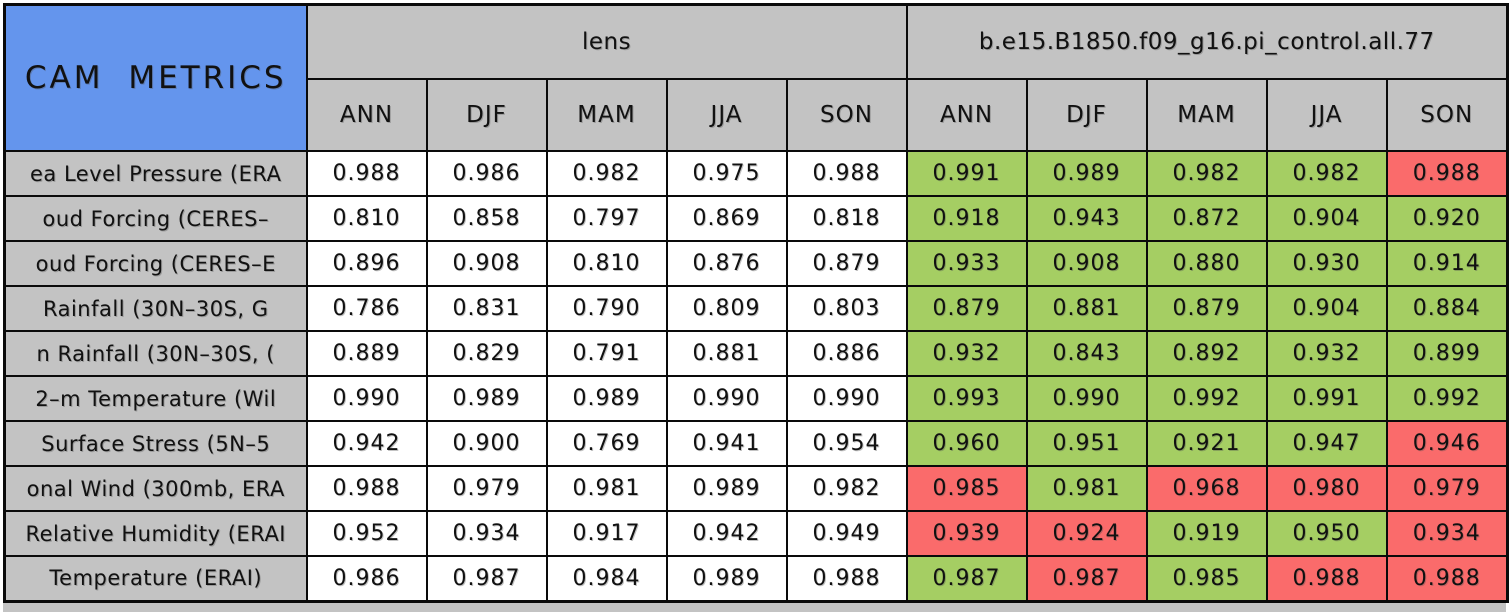  What do you see at coordinates (1086, 353) in the screenshot?
I see `control-value-cell-good: 0.843` at bounding box center [1086, 353].